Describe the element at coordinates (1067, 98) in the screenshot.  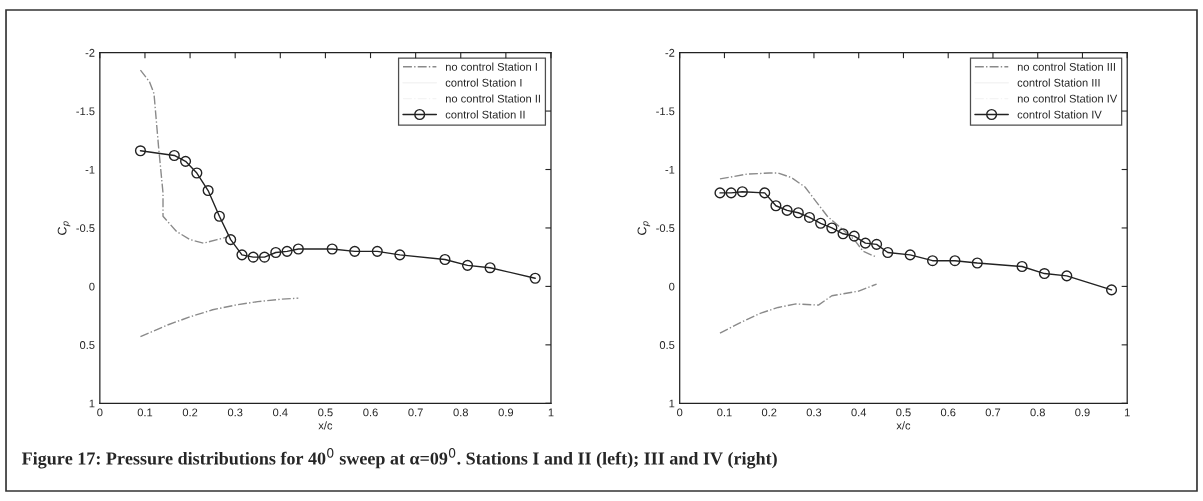
I see `legend-label: no control Station IV` at that location.